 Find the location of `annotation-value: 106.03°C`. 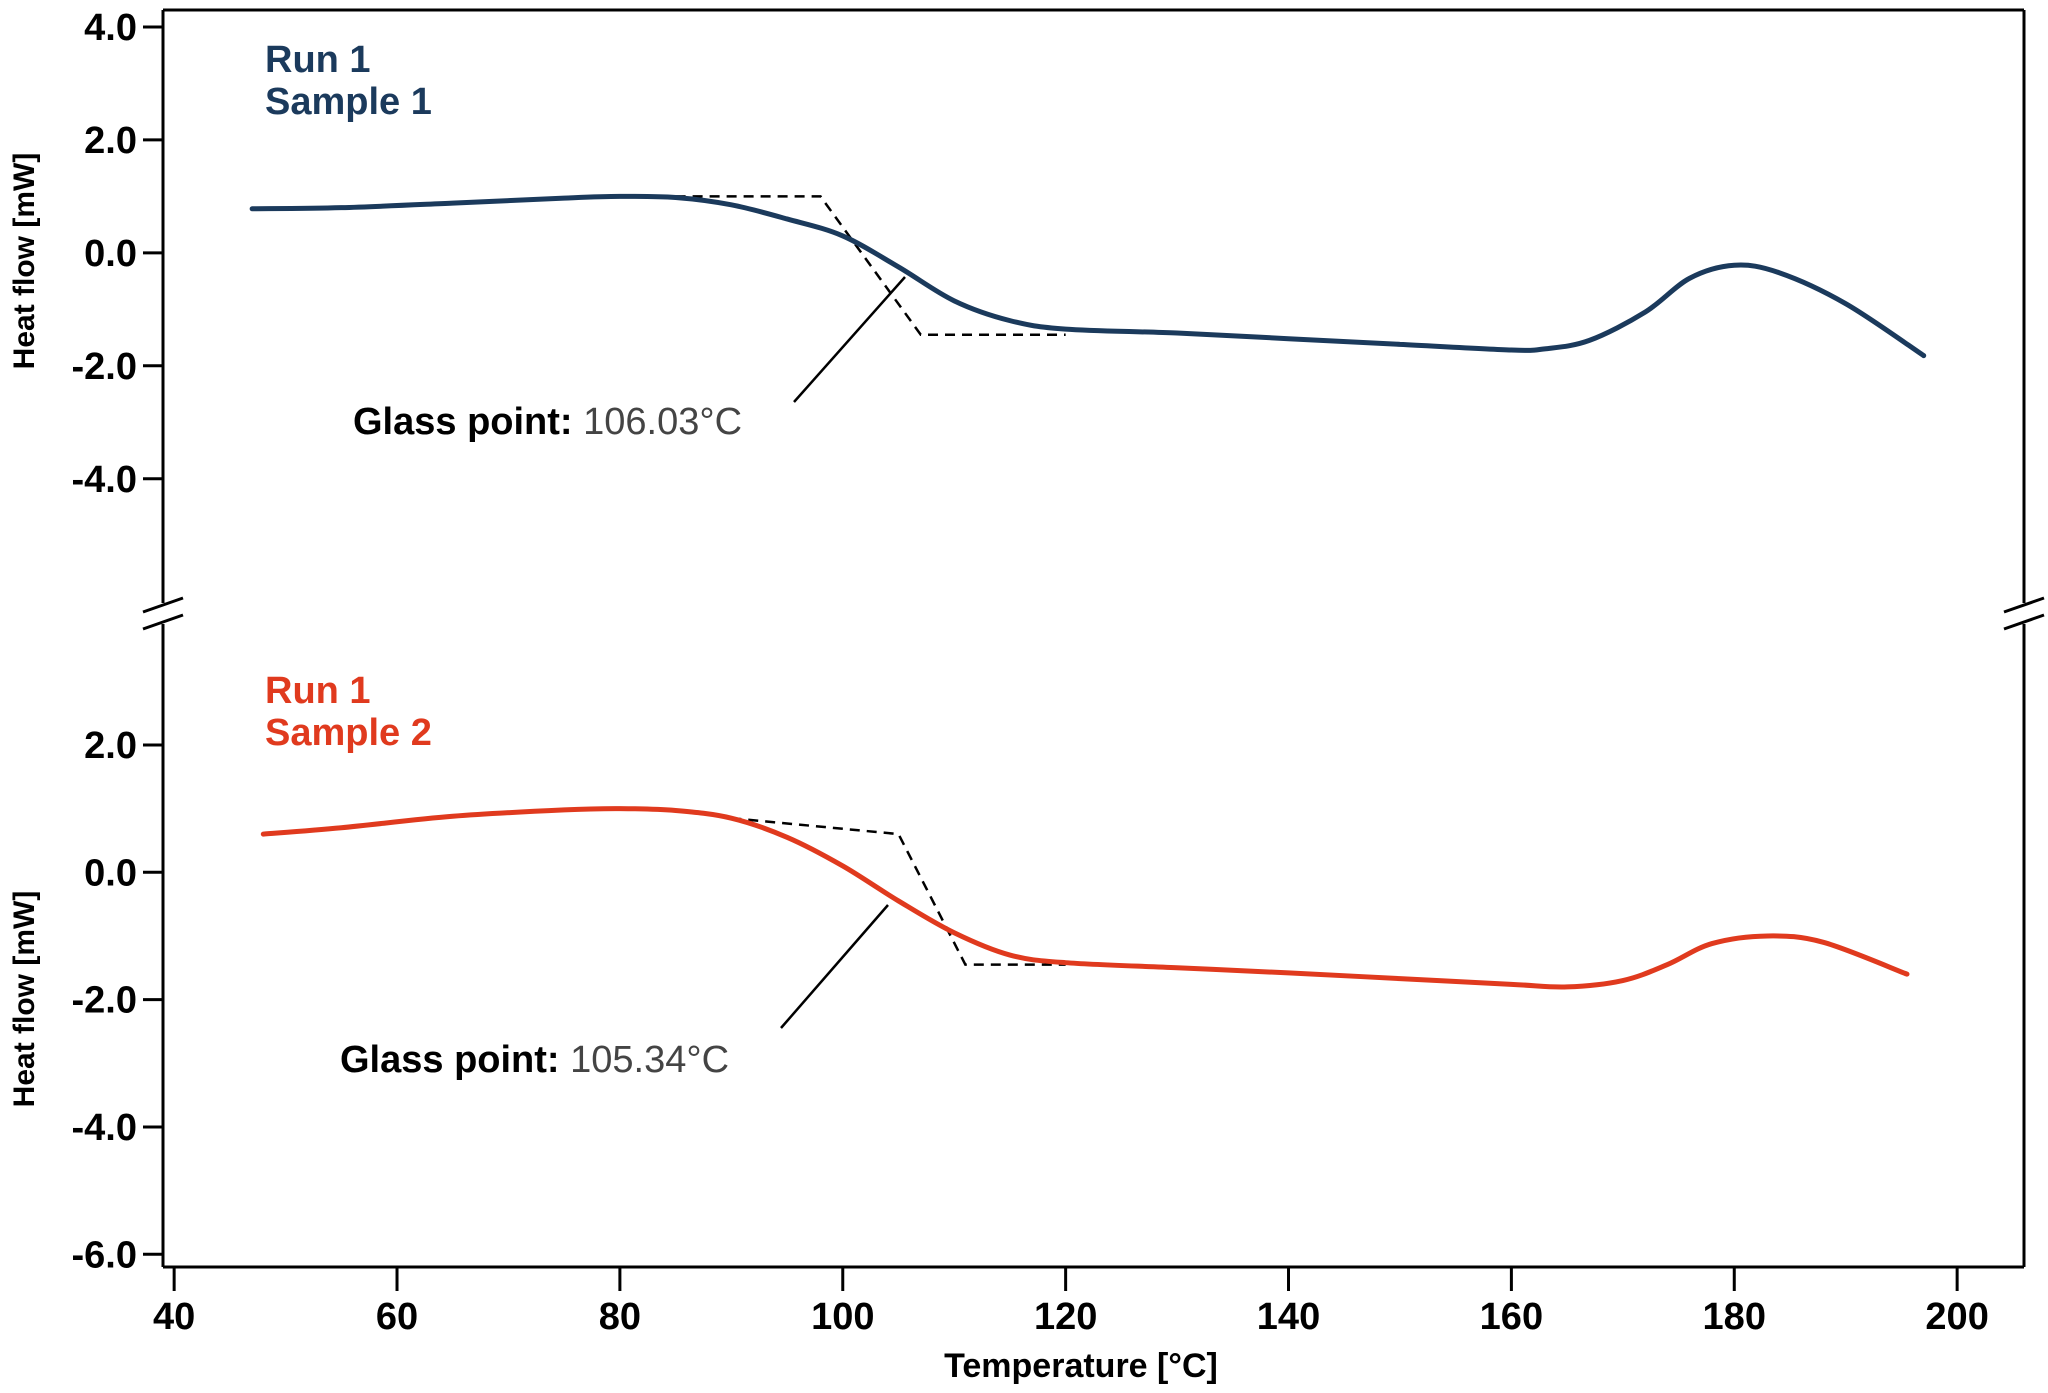

annotation-value: 106.03°C is located at coordinates (662, 422).